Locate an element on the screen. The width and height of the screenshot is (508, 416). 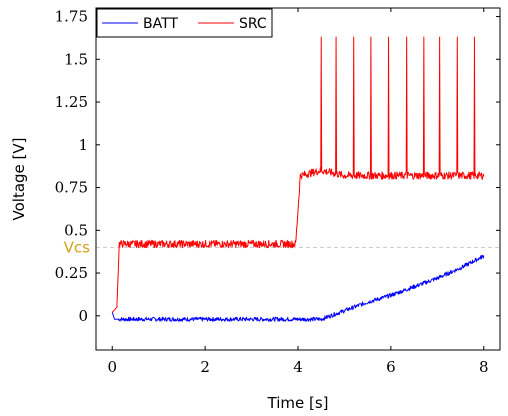
legend-label-src: SRC is located at coordinates (253, 24).